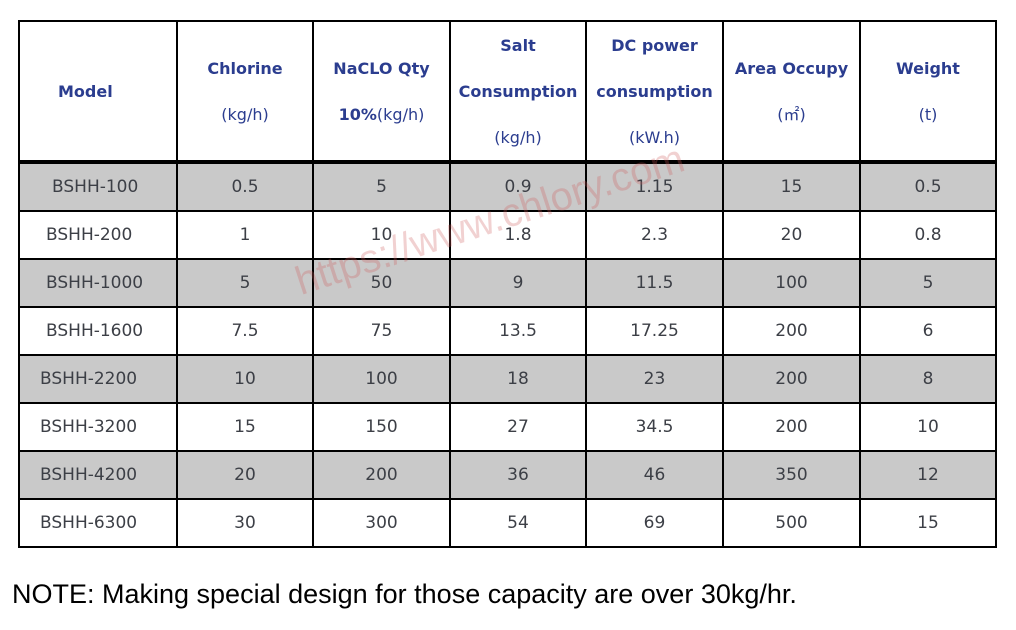 Image resolution: width=1016 pixels, height=630 pixels. I want to click on cell-area: 20, so click(791, 235).